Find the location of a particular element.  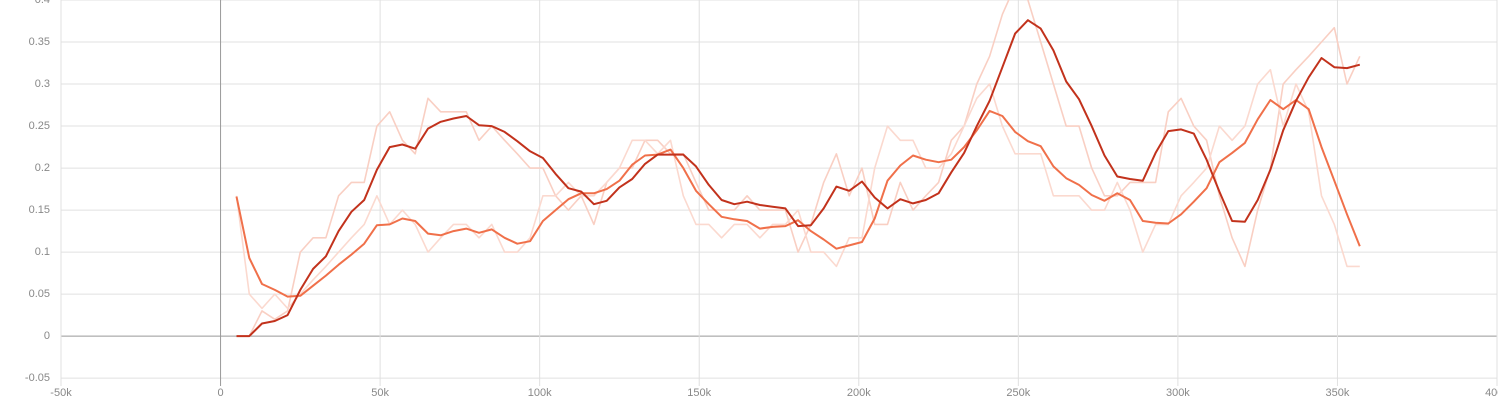

y-tick-label: 0.3 is located at coordinates (42, 84).